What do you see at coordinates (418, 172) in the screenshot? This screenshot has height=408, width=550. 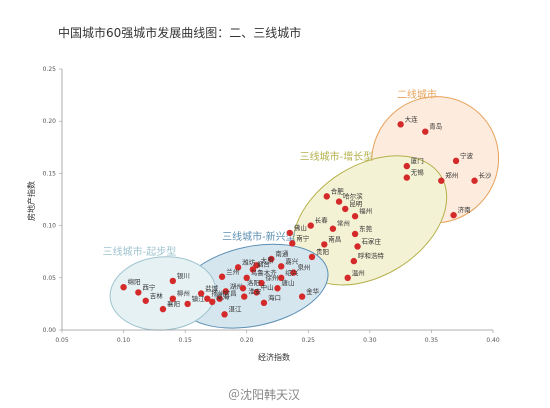 I see `data-point-label: 无锡` at bounding box center [418, 172].